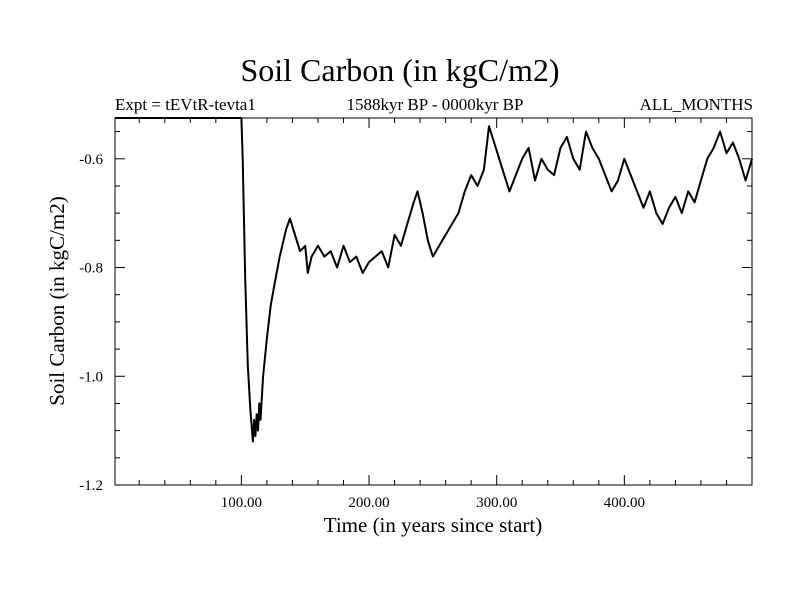 The image size is (800, 600). Describe the element at coordinates (91, 269) in the screenshot. I see `y-tick-label: -0.8` at that location.